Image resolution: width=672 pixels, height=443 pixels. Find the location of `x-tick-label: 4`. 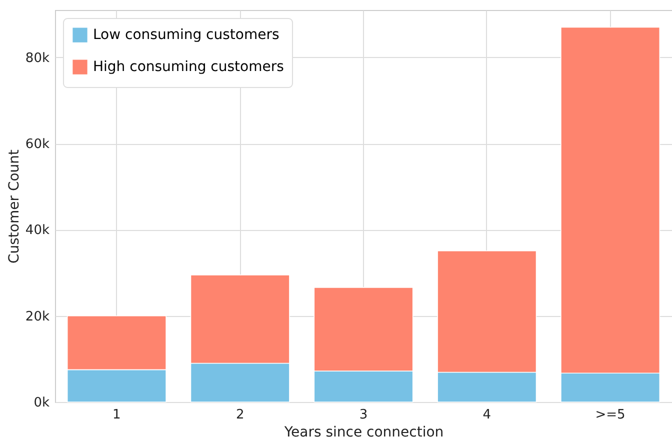

x-tick-label: 4 is located at coordinates (487, 415).